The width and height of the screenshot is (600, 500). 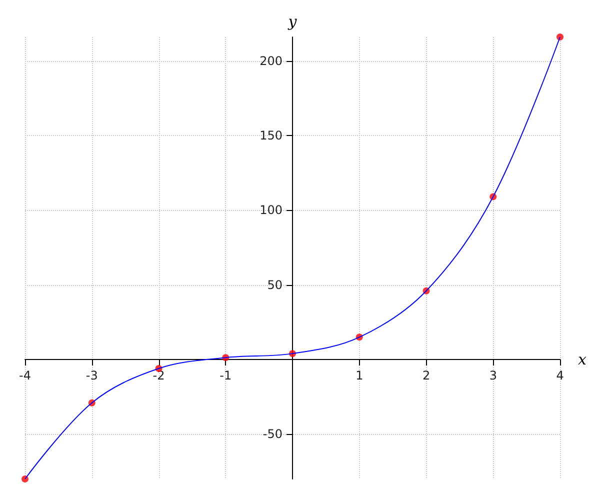 I want to click on x-tick-label: 4, so click(x=560, y=375).